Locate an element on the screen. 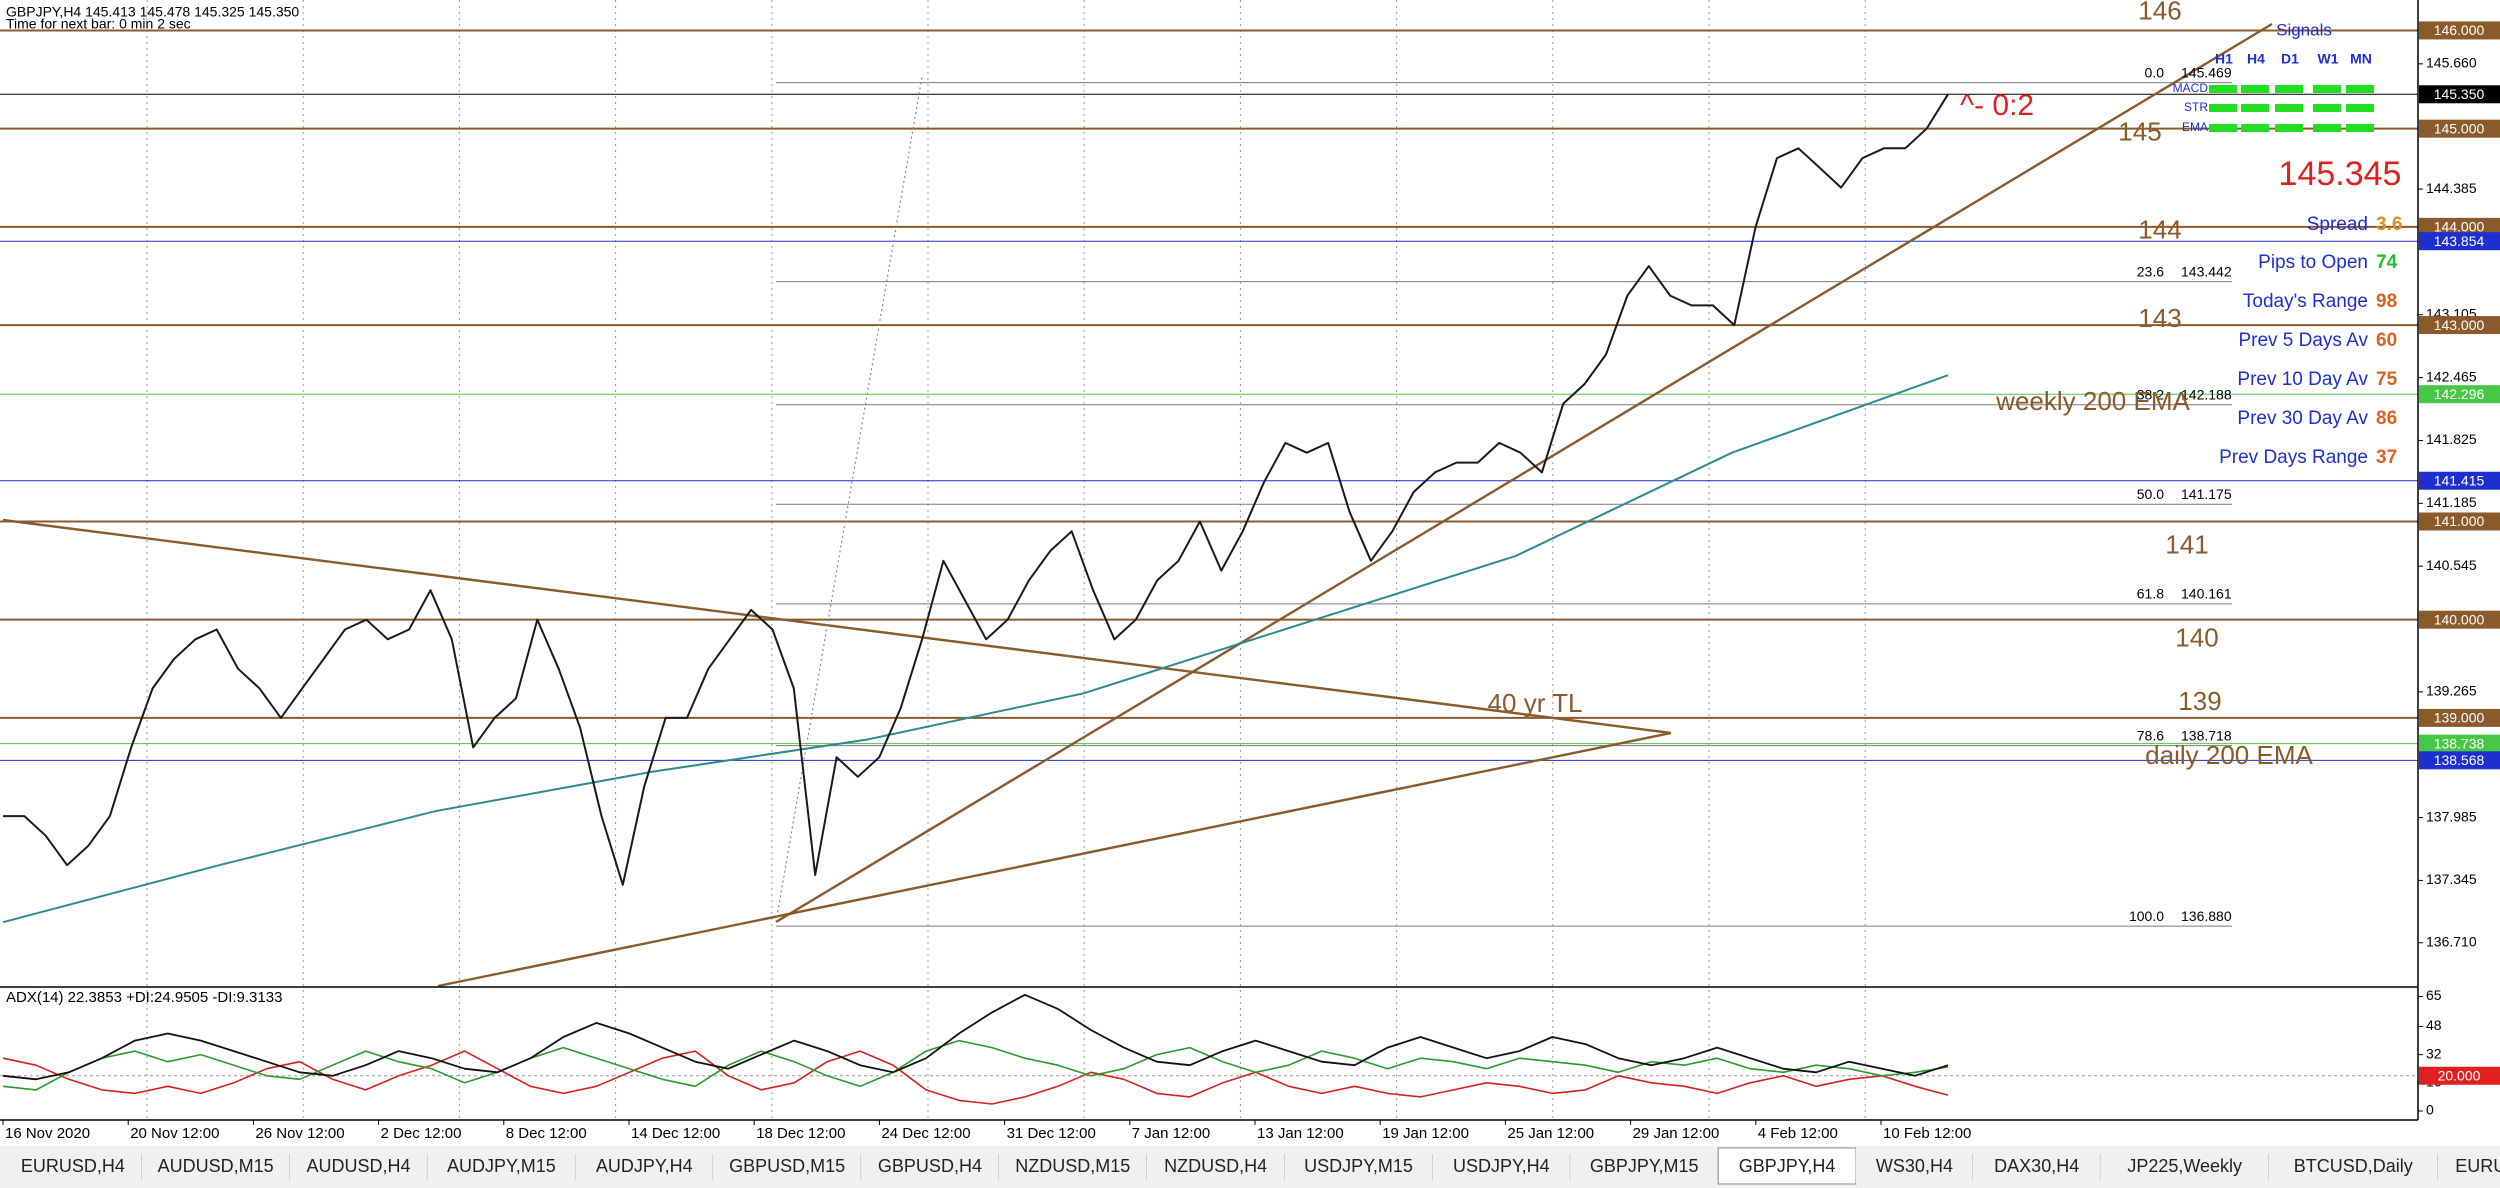 This screenshot has height=1188, width=2500. stat-value: 86 is located at coordinates (2386, 418).